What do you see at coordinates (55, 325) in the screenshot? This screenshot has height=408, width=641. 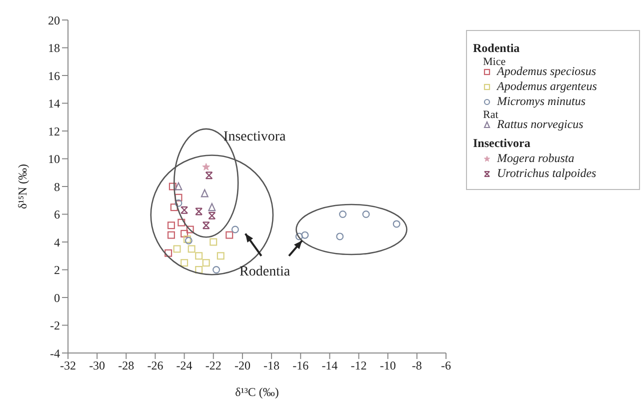 I see `y-tick-label: -2` at bounding box center [55, 325].